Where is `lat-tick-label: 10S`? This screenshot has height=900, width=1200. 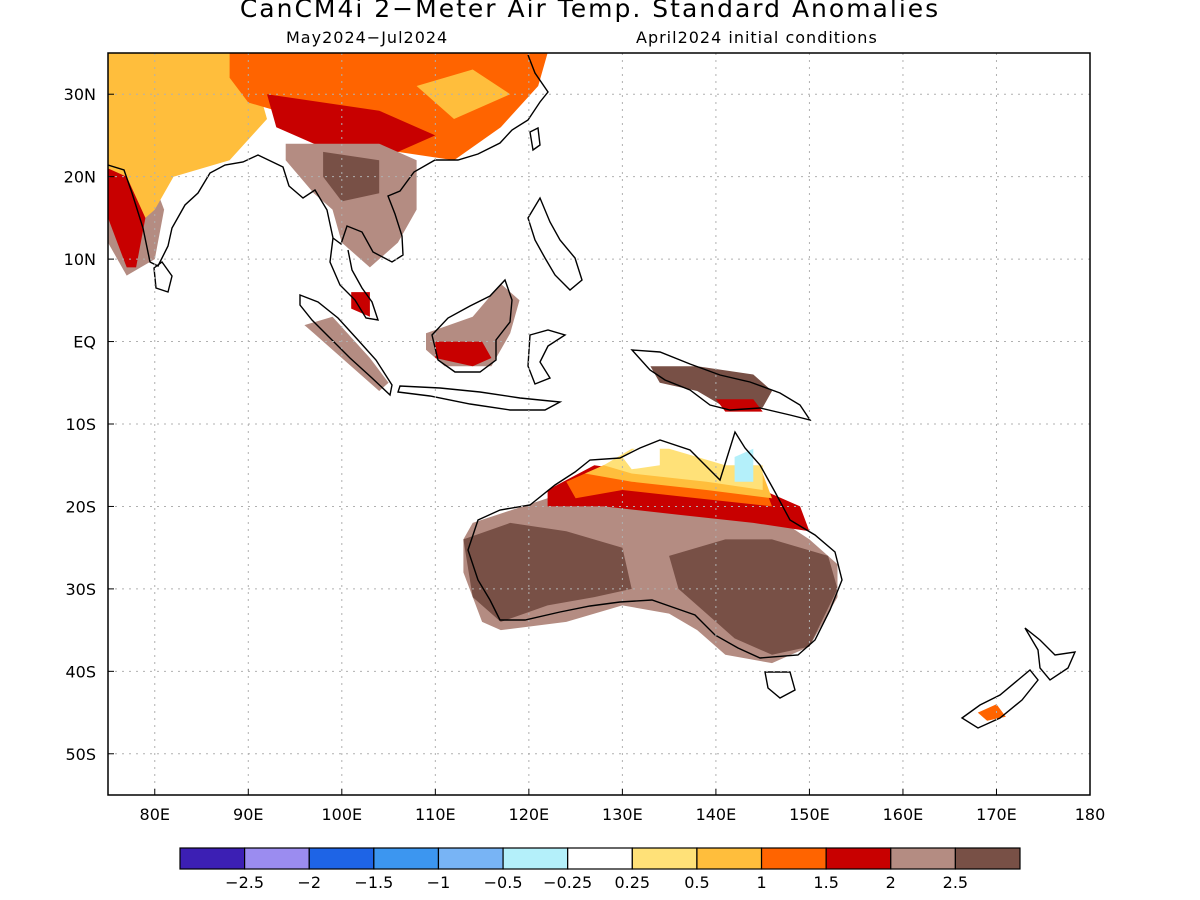
lat-tick-label: 10S is located at coordinates (80, 424).